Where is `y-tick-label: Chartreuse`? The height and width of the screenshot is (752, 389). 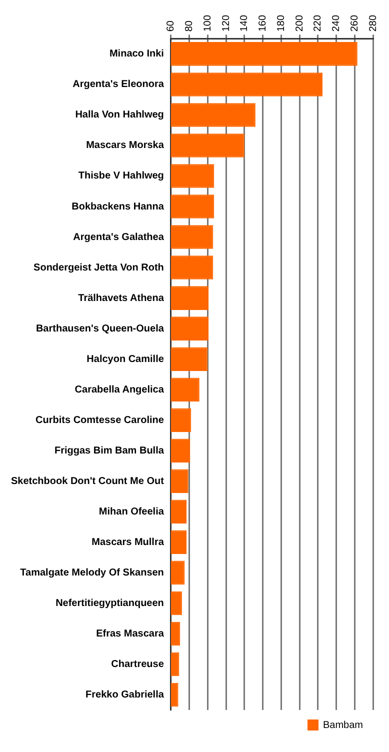
y-tick-label: Chartreuse is located at coordinates (137, 664).